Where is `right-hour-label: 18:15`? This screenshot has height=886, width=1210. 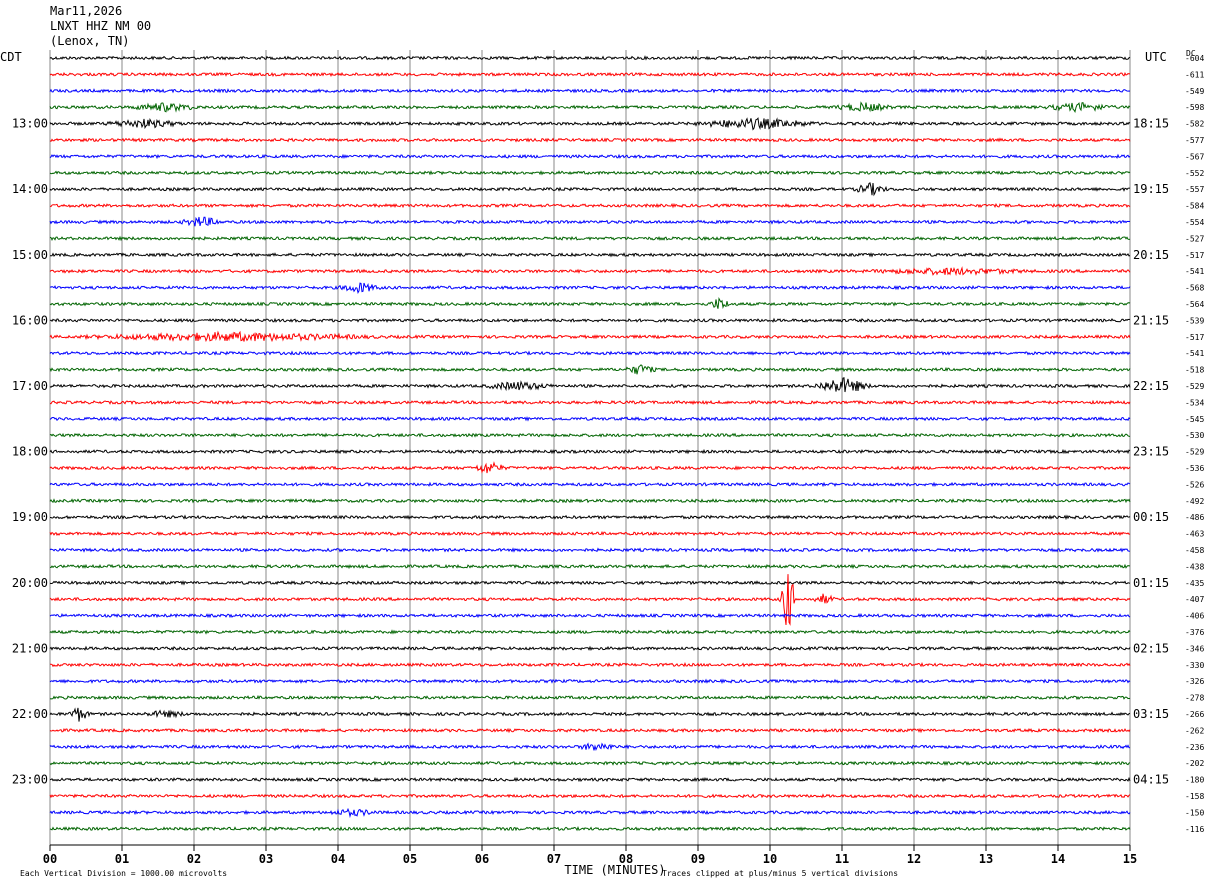
right-hour-label: 18:15 is located at coordinates (1151, 124).